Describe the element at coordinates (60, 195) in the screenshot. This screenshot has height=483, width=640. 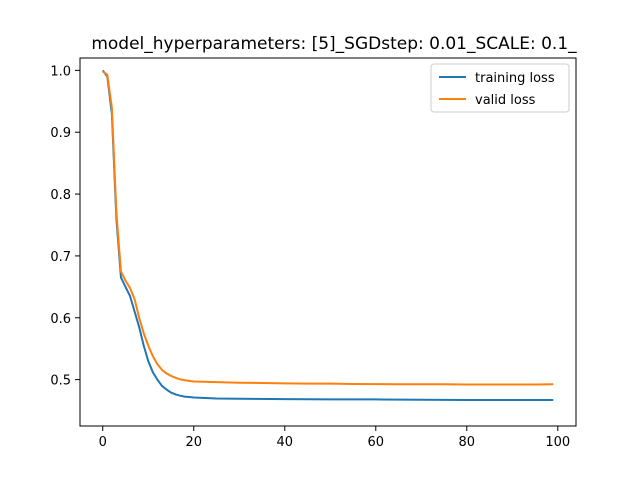
I see `y-tick-label: 0.8` at that location.